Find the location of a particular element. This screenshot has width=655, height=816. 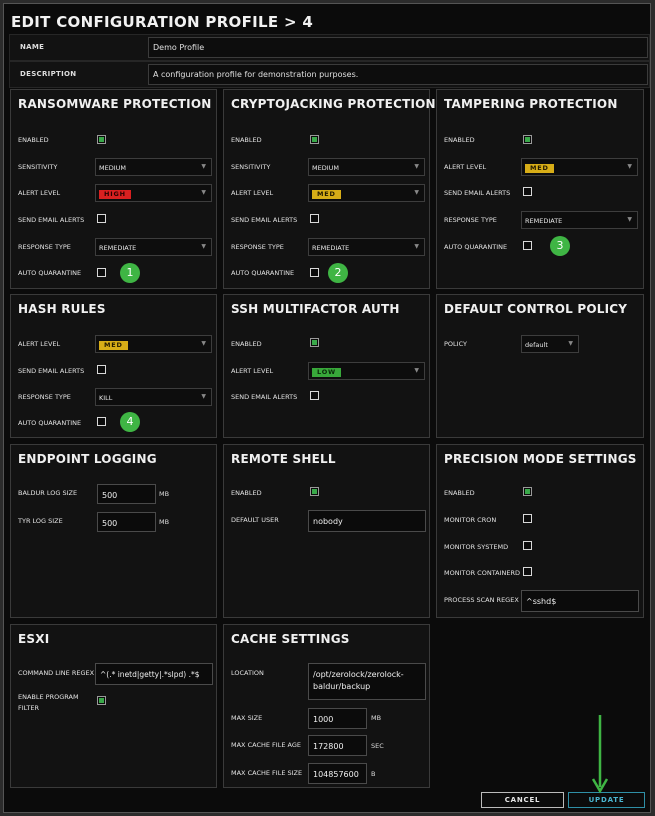

policy-select: default ▼ is located at coordinates (550, 344).